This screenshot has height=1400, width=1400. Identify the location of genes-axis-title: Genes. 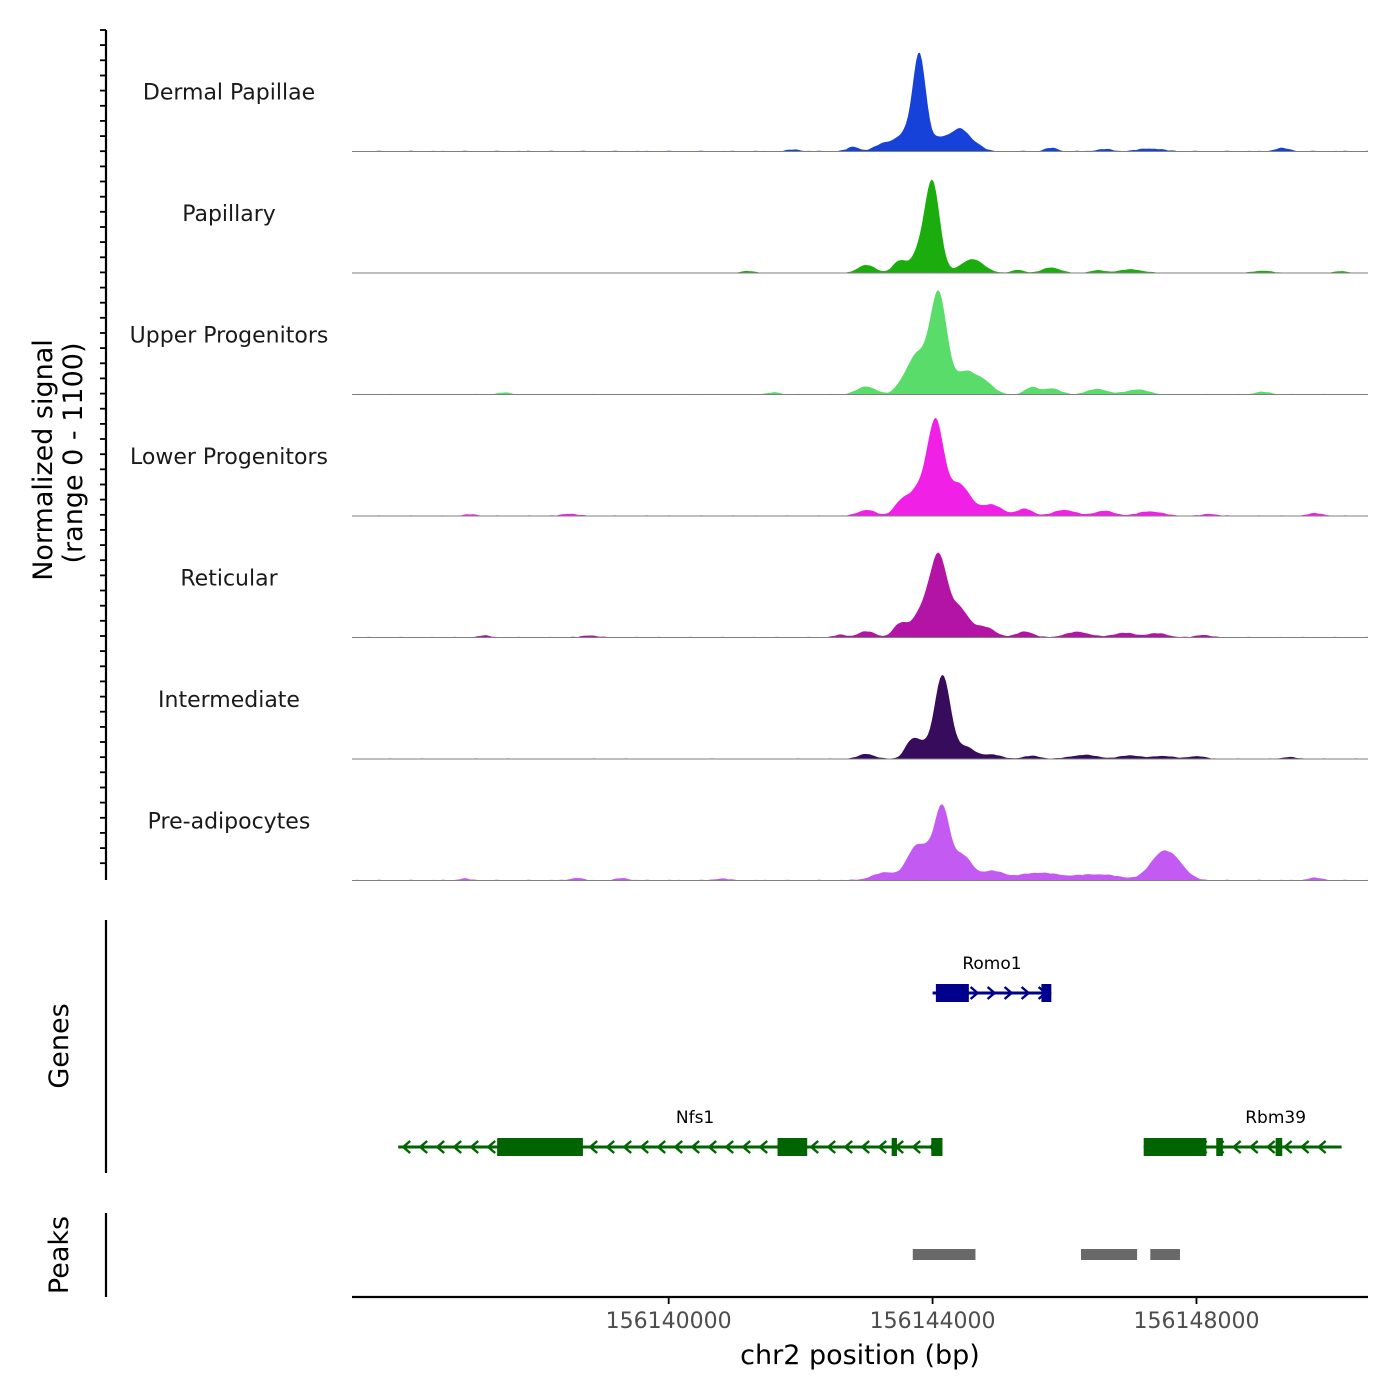
(59, 1045).